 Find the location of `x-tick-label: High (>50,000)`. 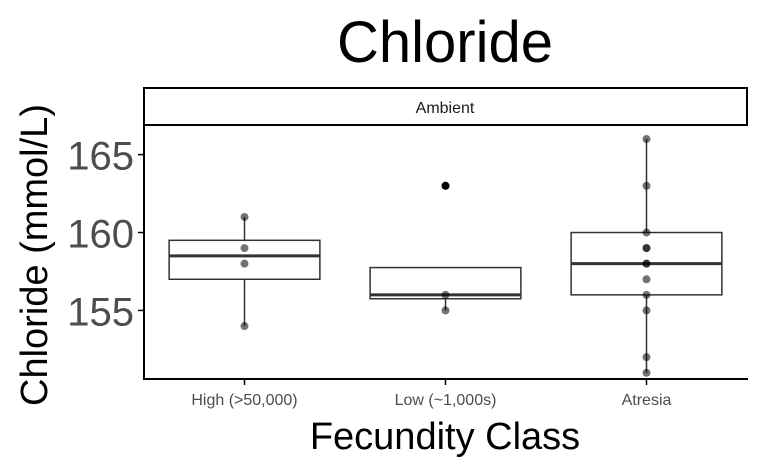

x-tick-label: High (>50,000) is located at coordinates (244, 400).